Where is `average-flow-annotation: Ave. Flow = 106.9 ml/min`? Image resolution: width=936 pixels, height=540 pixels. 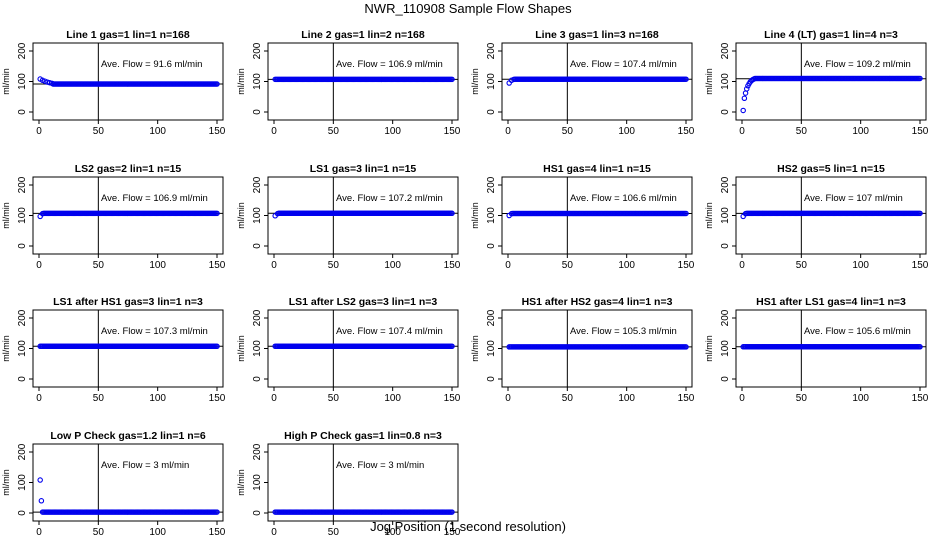
average-flow-annotation: Ave. Flow = 106.9 ml/min is located at coordinates (154, 198).